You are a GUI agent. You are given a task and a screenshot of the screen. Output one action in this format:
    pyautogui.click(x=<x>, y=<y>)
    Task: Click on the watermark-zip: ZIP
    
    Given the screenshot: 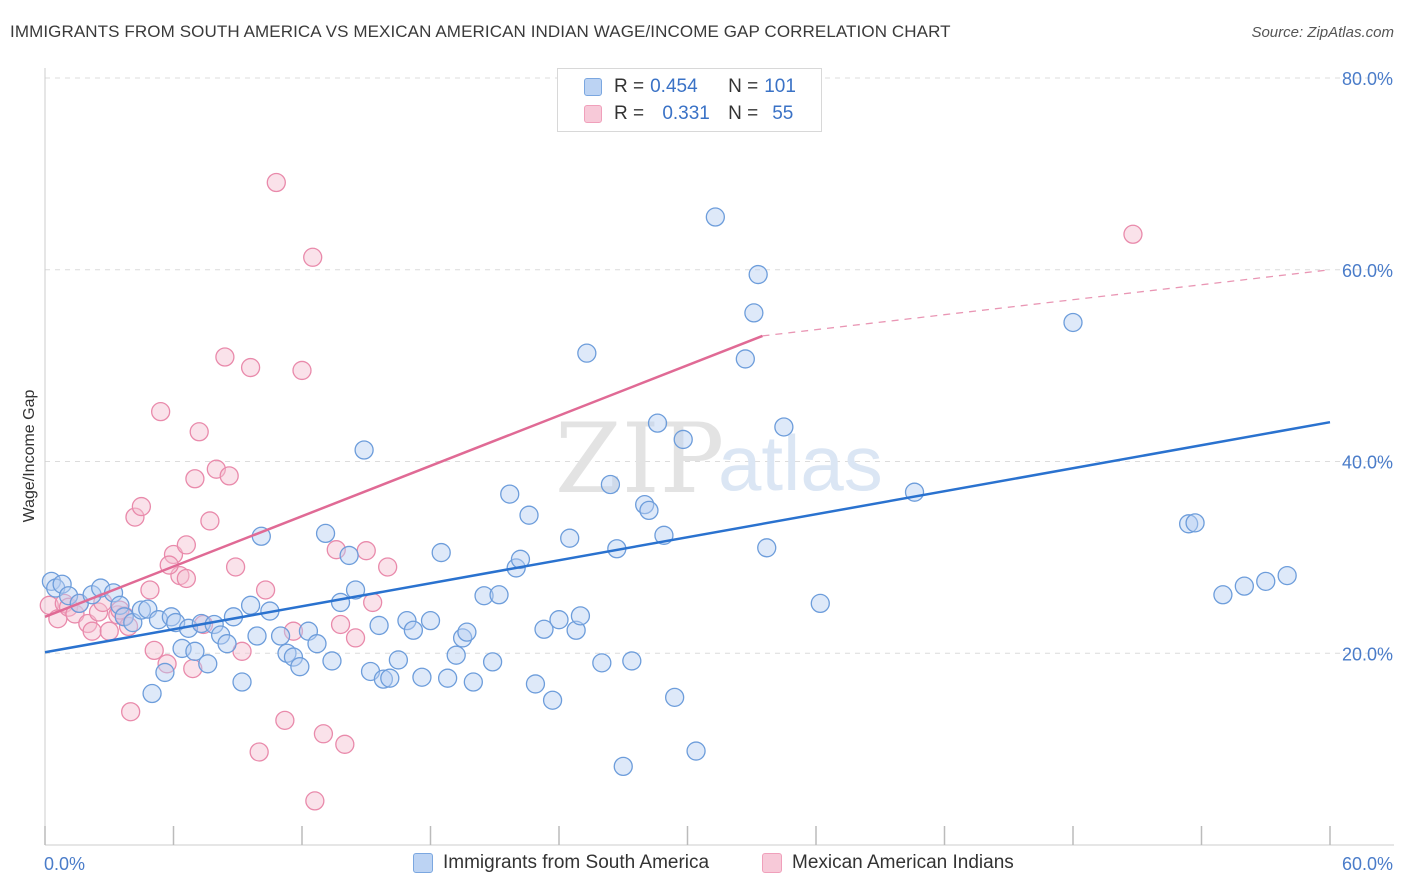 What is the action you would take?
    pyautogui.click(x=639, y=459)
    